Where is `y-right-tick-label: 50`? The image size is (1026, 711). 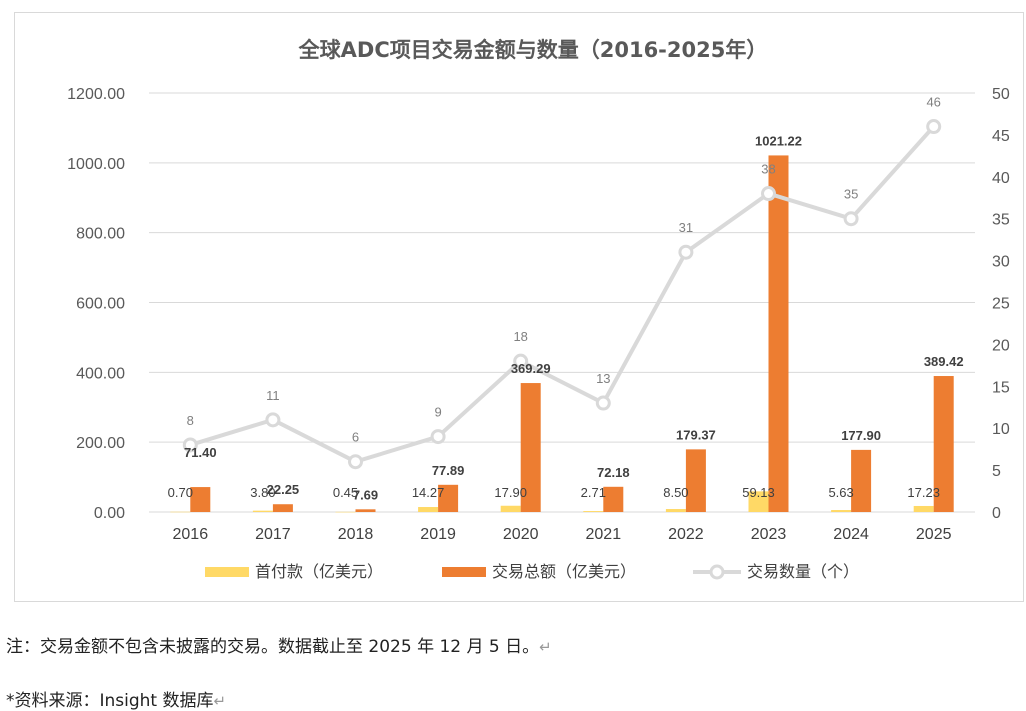 y-right-tick-label: 50 is located at coordinates (1001, 94).